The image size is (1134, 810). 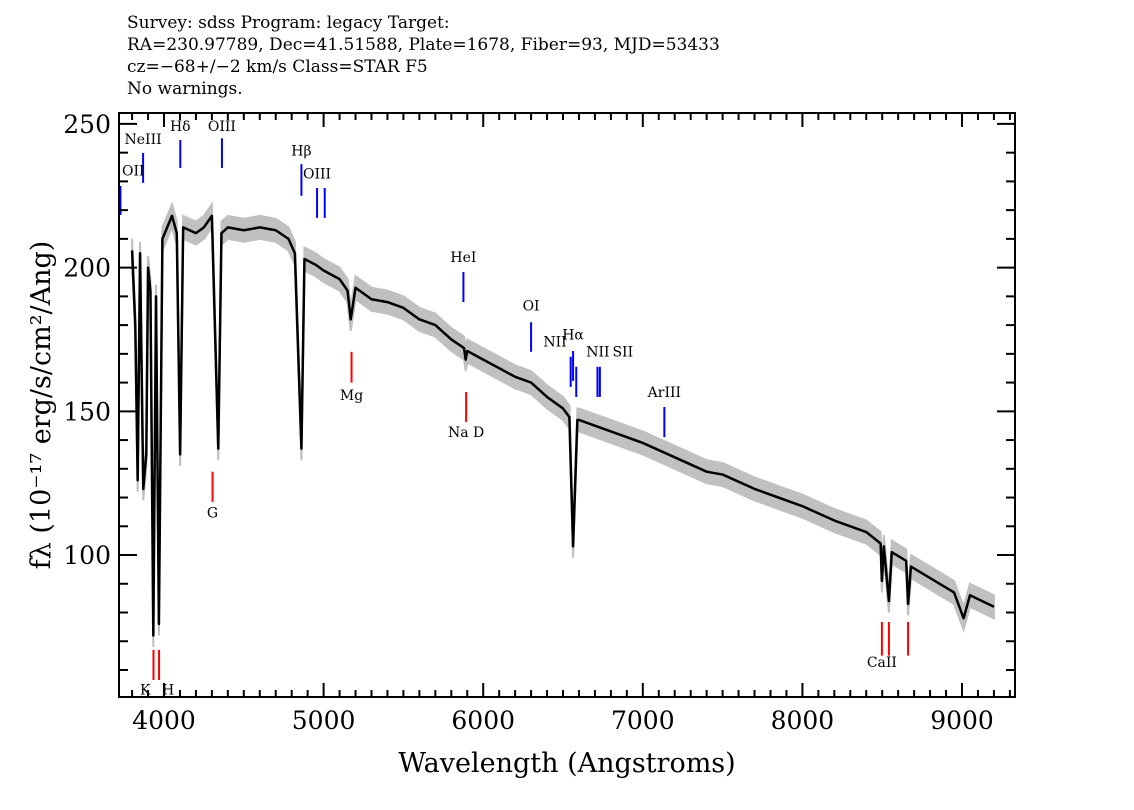 I want to click on y-tick-label: 150, so click(x=87, y=411).